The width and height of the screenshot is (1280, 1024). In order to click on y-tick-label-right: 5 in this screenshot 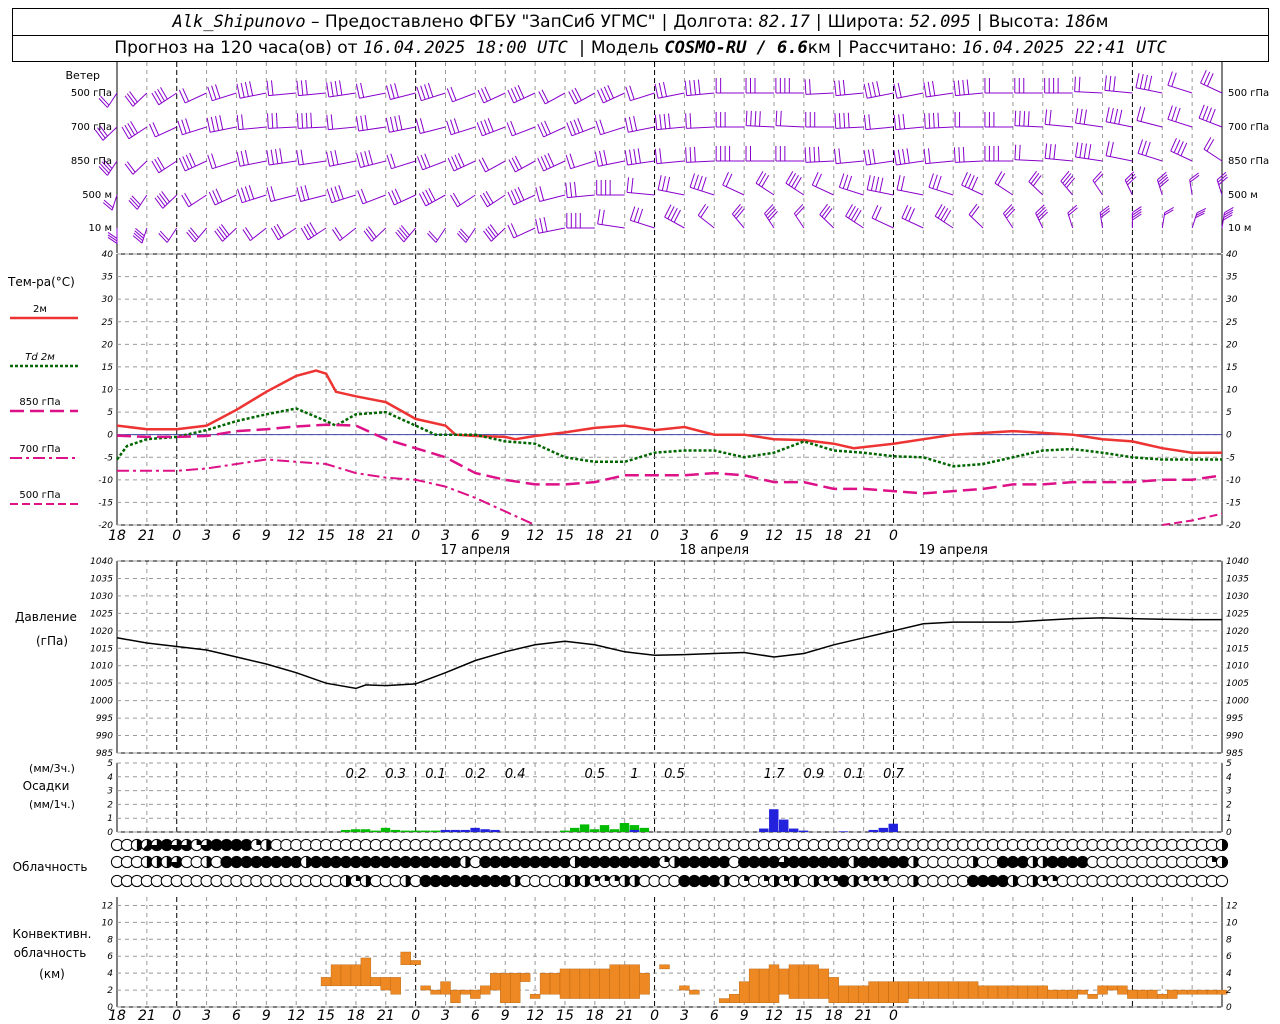, I will do `click(1229, 764)`.